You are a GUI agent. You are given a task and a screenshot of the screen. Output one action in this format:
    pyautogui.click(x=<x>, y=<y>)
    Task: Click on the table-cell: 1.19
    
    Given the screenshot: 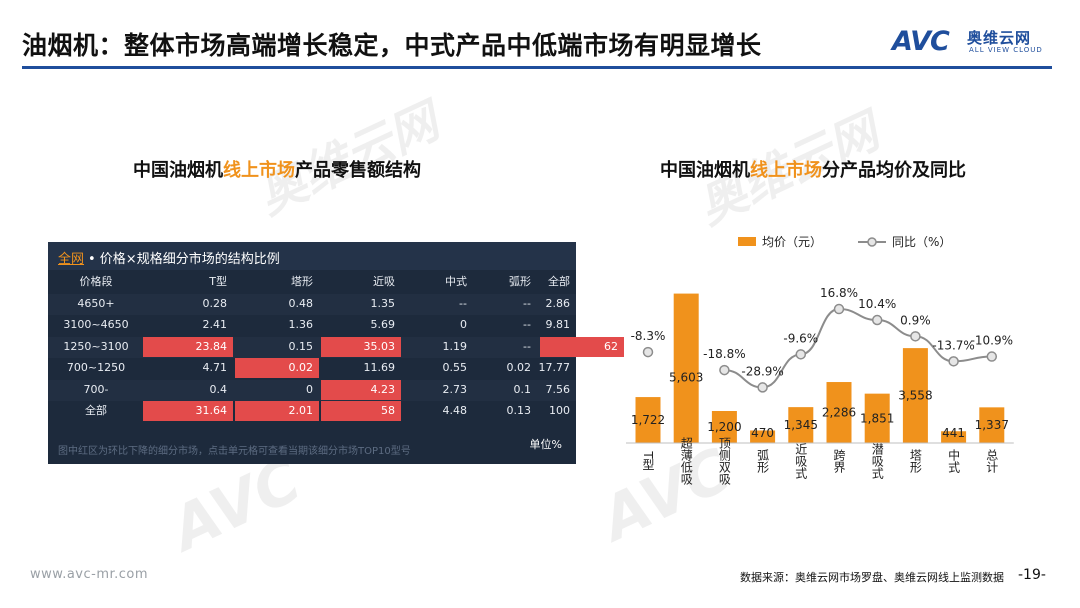 What is the action you would take?
    pyautogui.click(x=455, y=346)
    